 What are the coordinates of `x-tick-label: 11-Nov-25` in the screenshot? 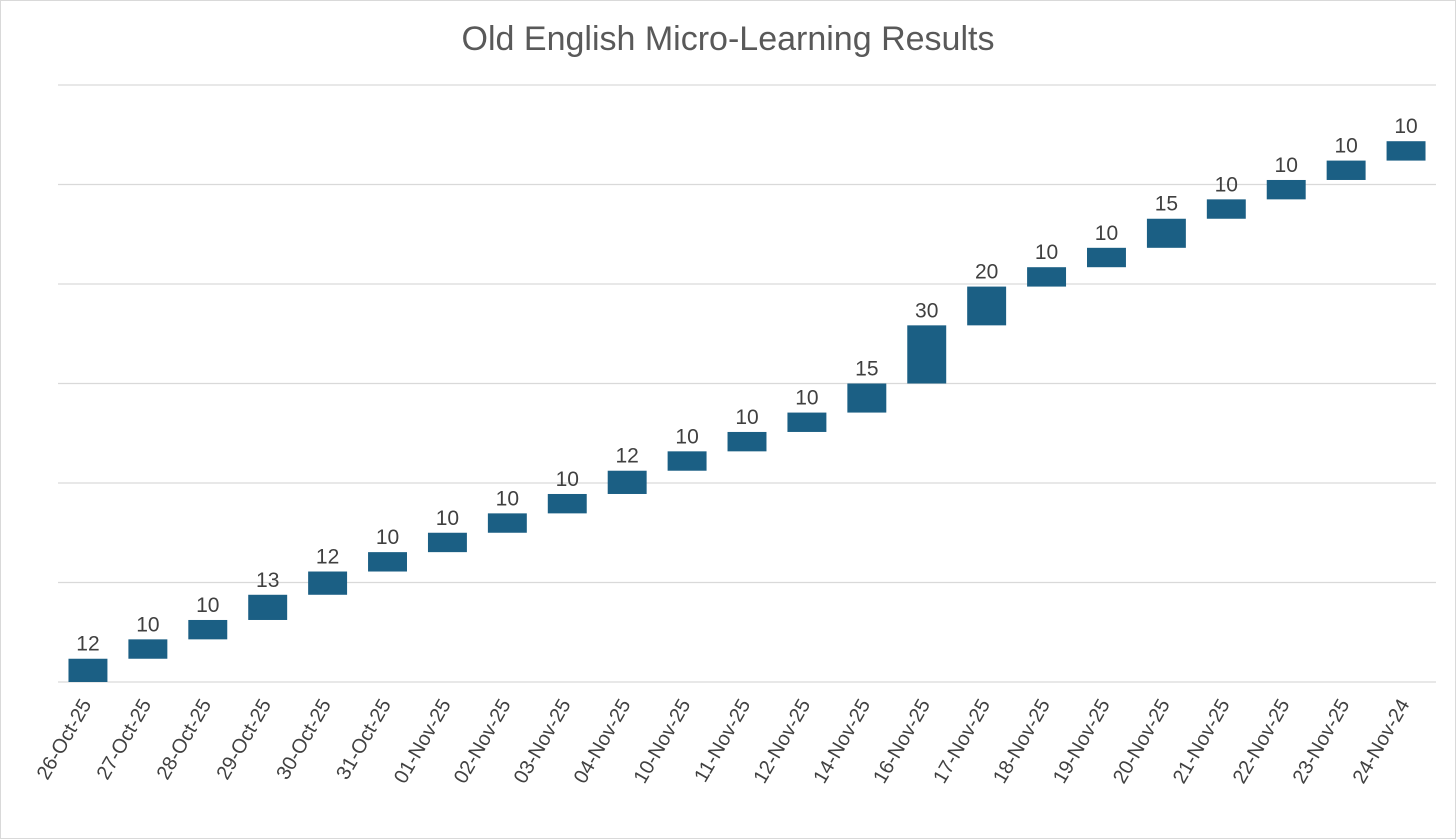 It's located at (722, 741).